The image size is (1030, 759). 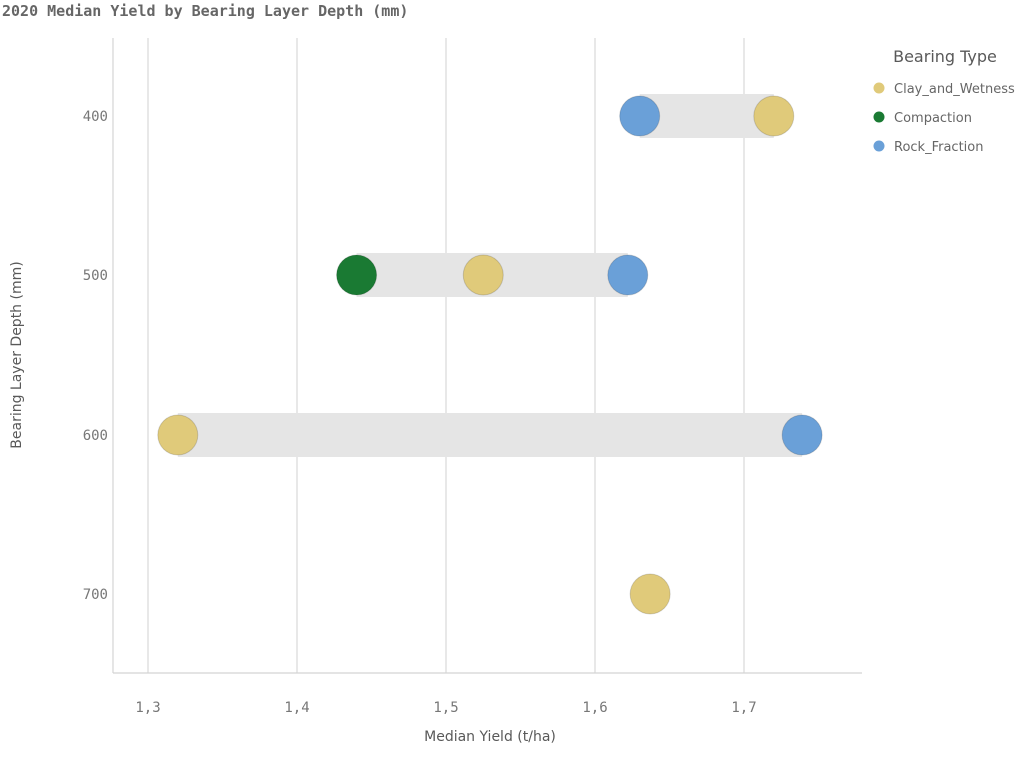 What do you see at coordinates (296, 708) in the screenshot?
I see `x-tick-label: 1,4` at bounding box center [296, 708].